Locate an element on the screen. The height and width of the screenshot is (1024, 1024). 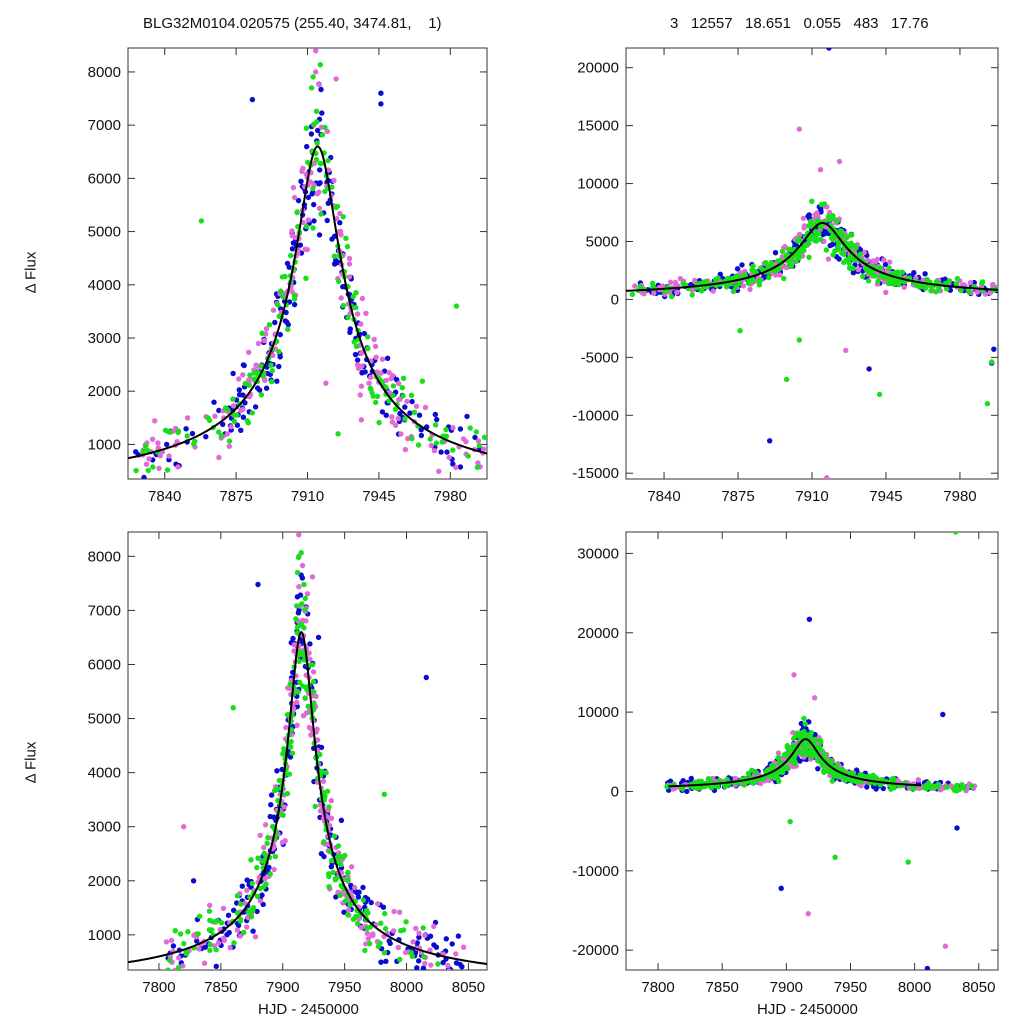
series-magenta is located at coordinates (815, 302).